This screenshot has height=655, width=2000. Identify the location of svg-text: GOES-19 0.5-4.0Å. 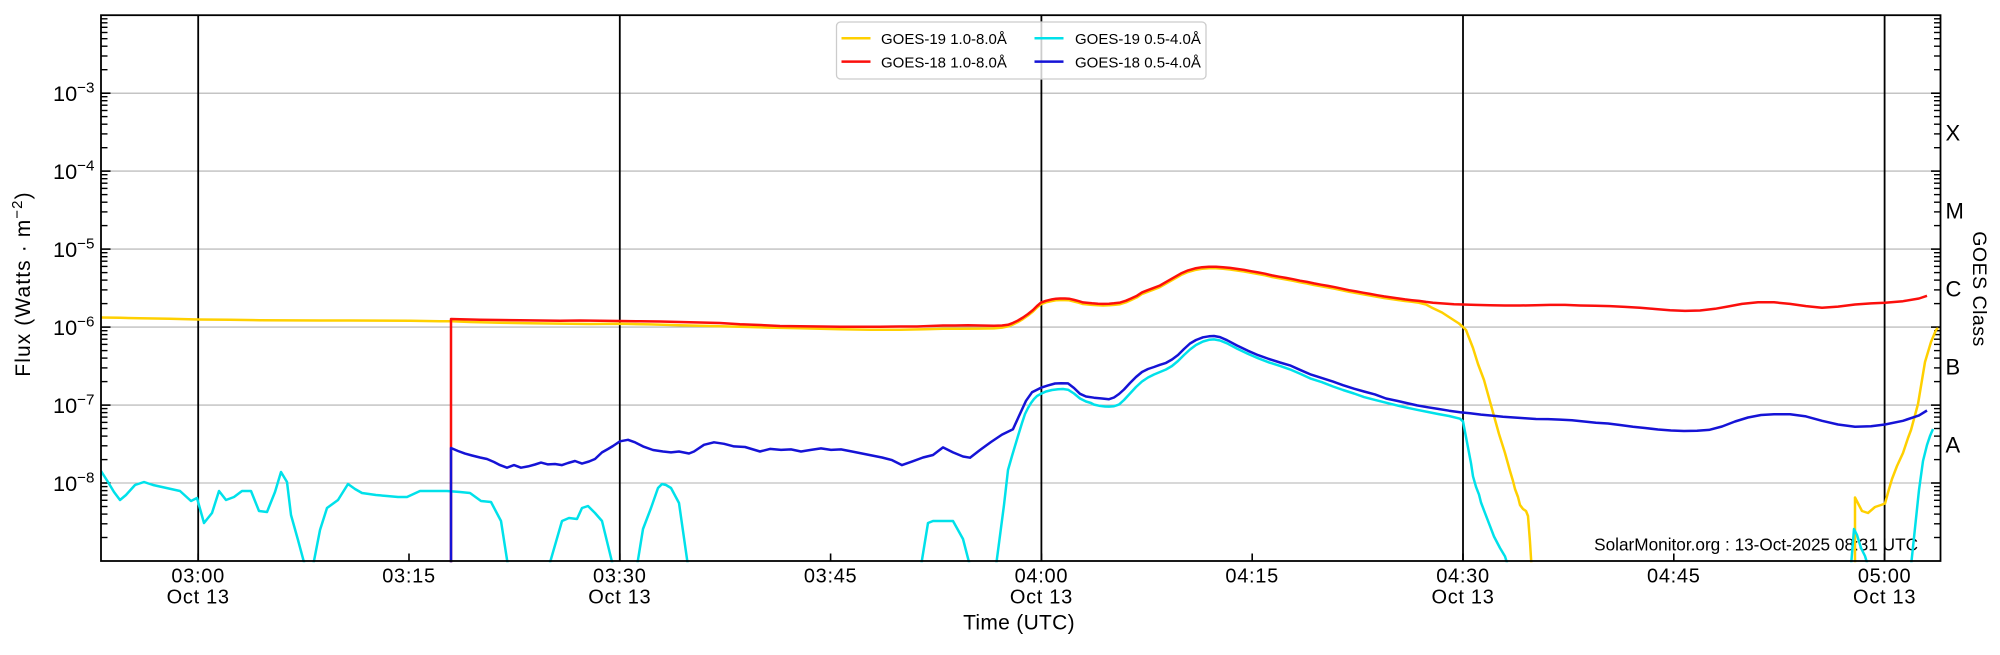
(1138, 39).